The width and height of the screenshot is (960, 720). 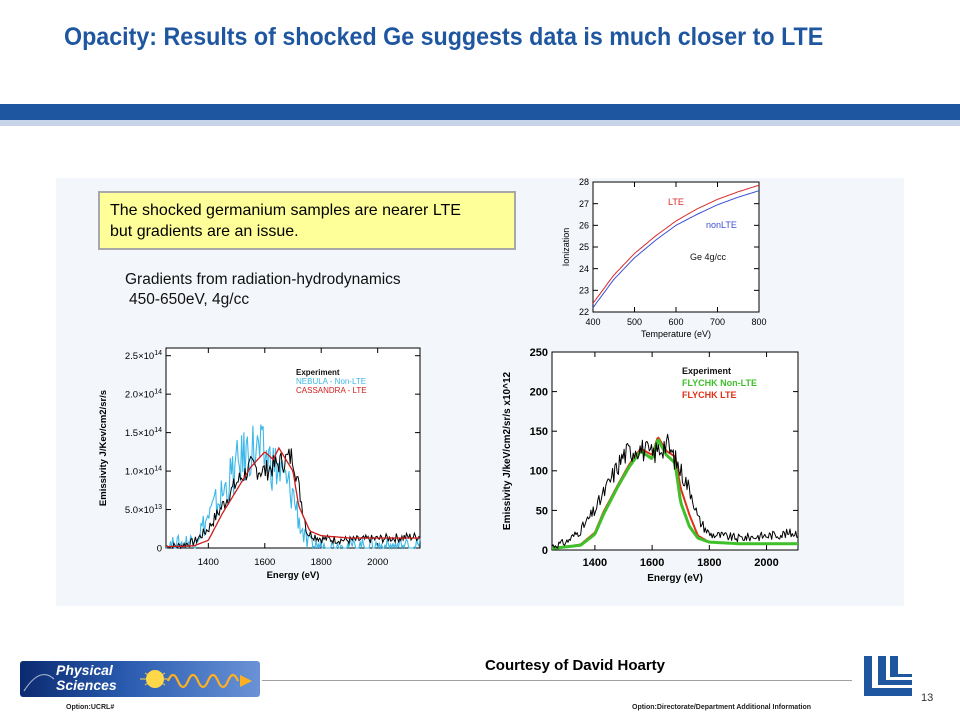 I want to click on y-tick-label: 2.0×10¹⁴, so click(x=143, y=394).